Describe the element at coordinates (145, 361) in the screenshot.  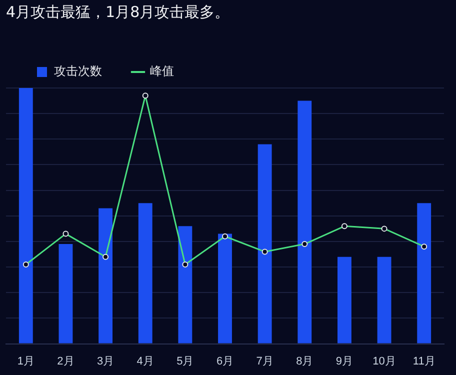
I see `x-tick-label: 4月` at that location.